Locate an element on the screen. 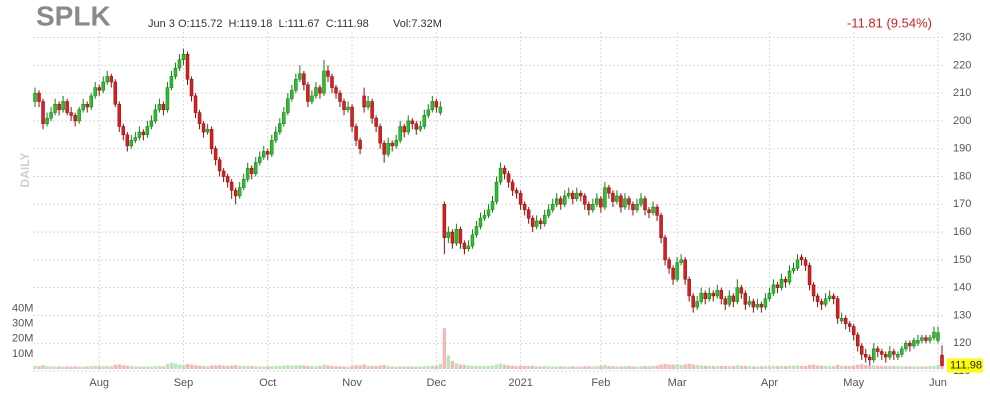 Image resolution: width=990 pixels, height=400 pixels. x-tick-label: Aug is located at coordinates (99, 383).